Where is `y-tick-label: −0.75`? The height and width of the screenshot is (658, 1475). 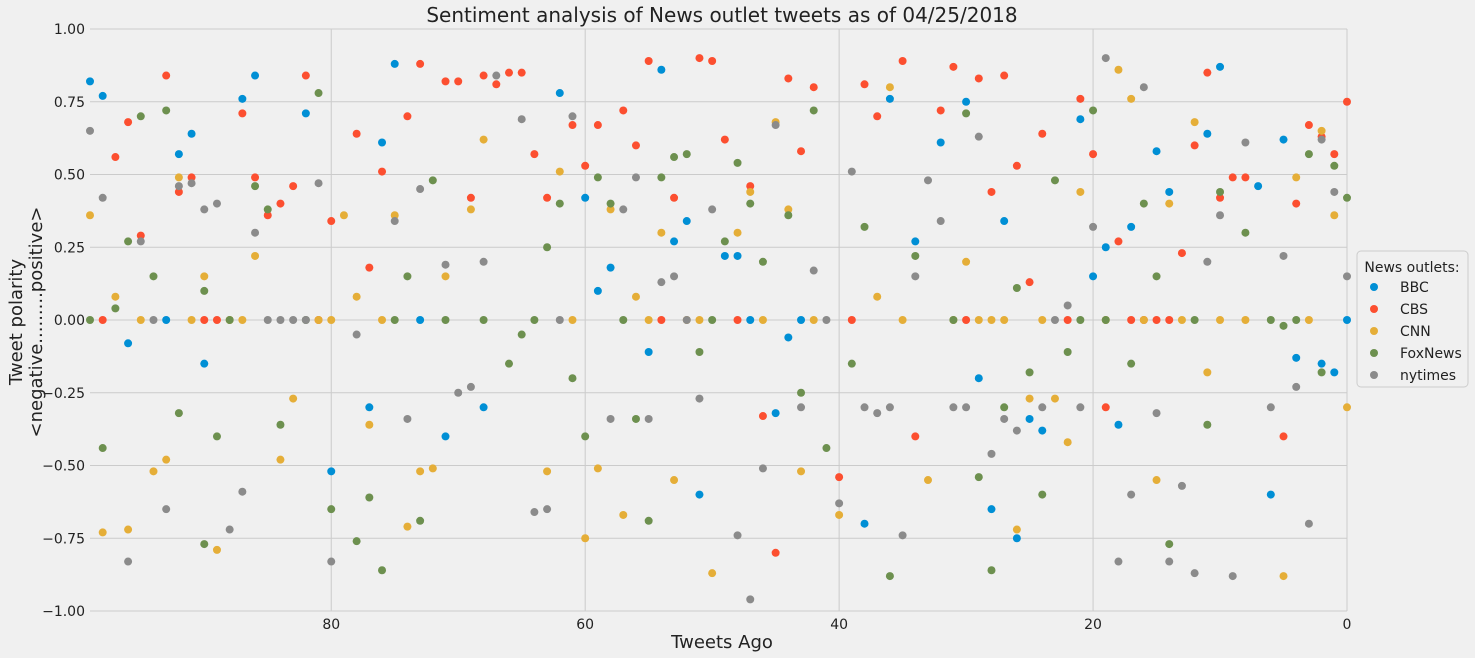
y-tick-label: −0.75 is located at coordinates (63, 539).